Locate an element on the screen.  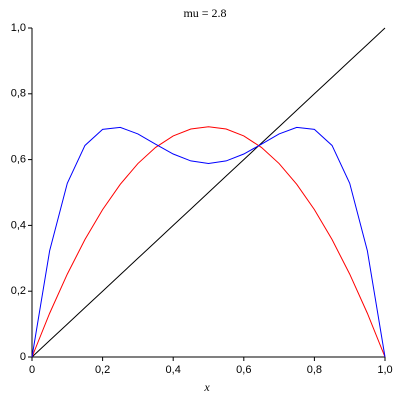
y-tick-label: 0,6 is located at coordinates (18, 160).